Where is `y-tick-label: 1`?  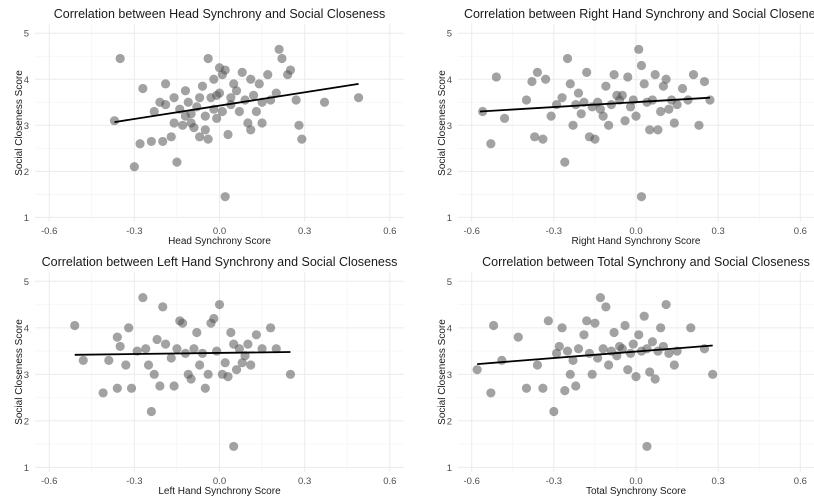 y-tick-label: 1 is located at coordinates (449, 468).